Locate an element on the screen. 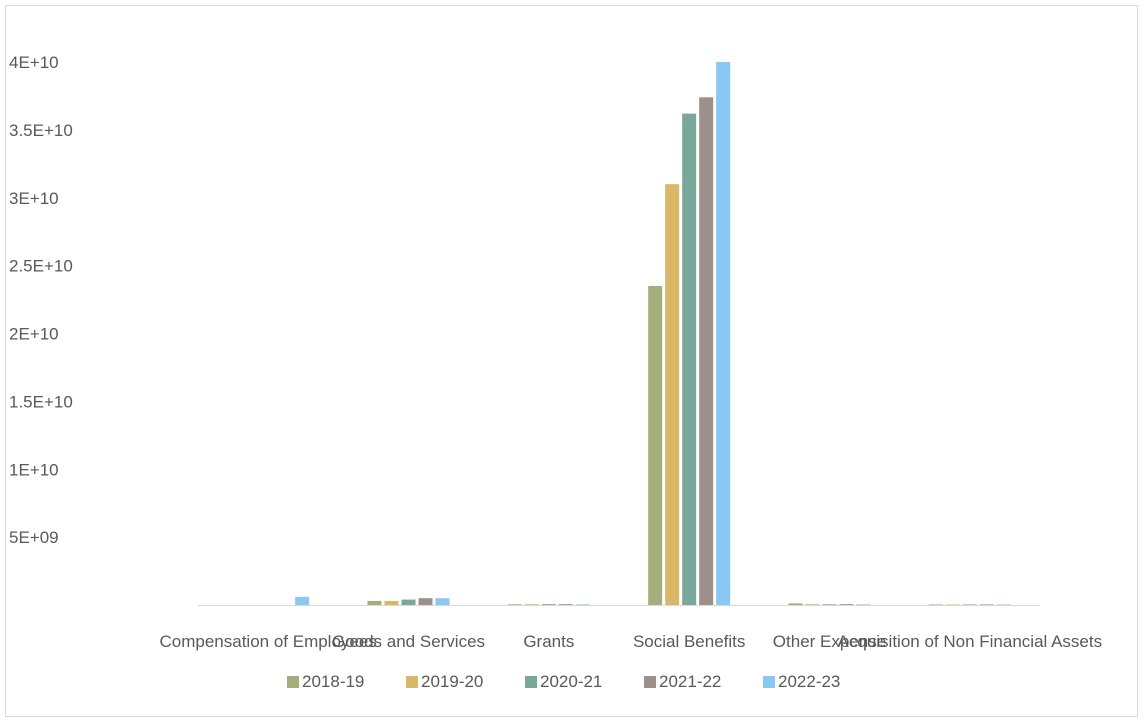 This screenshot has width=1145, height=724. legend: 2018-19 2019-20 2020-21 2021-22 2022-23 is located at coordinates (563, 681).